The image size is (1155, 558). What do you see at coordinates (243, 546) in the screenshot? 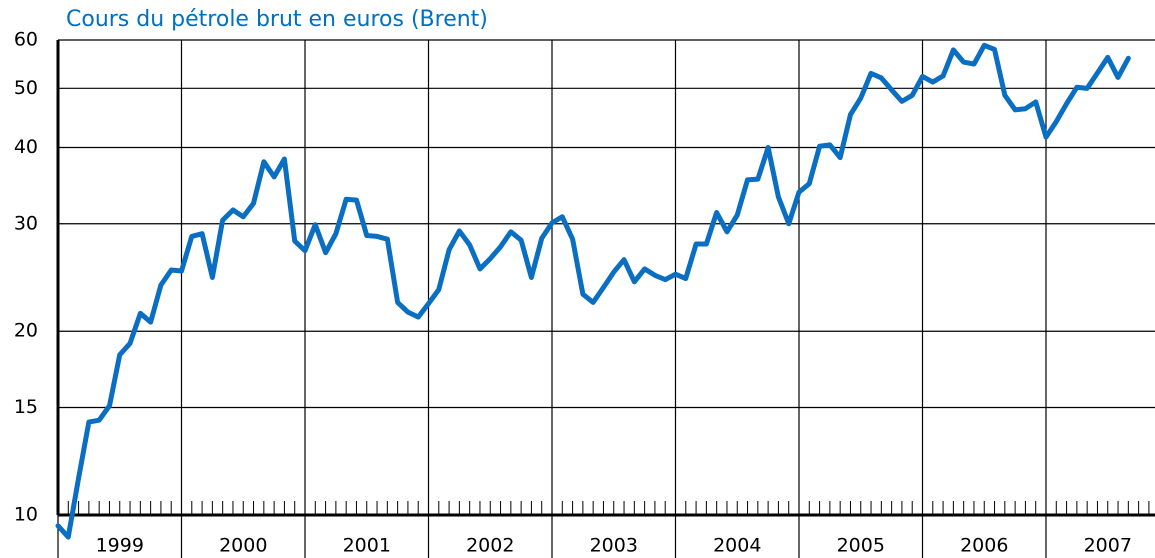
I see `x-tick-label: 2000` at bounding box center [243, 546].